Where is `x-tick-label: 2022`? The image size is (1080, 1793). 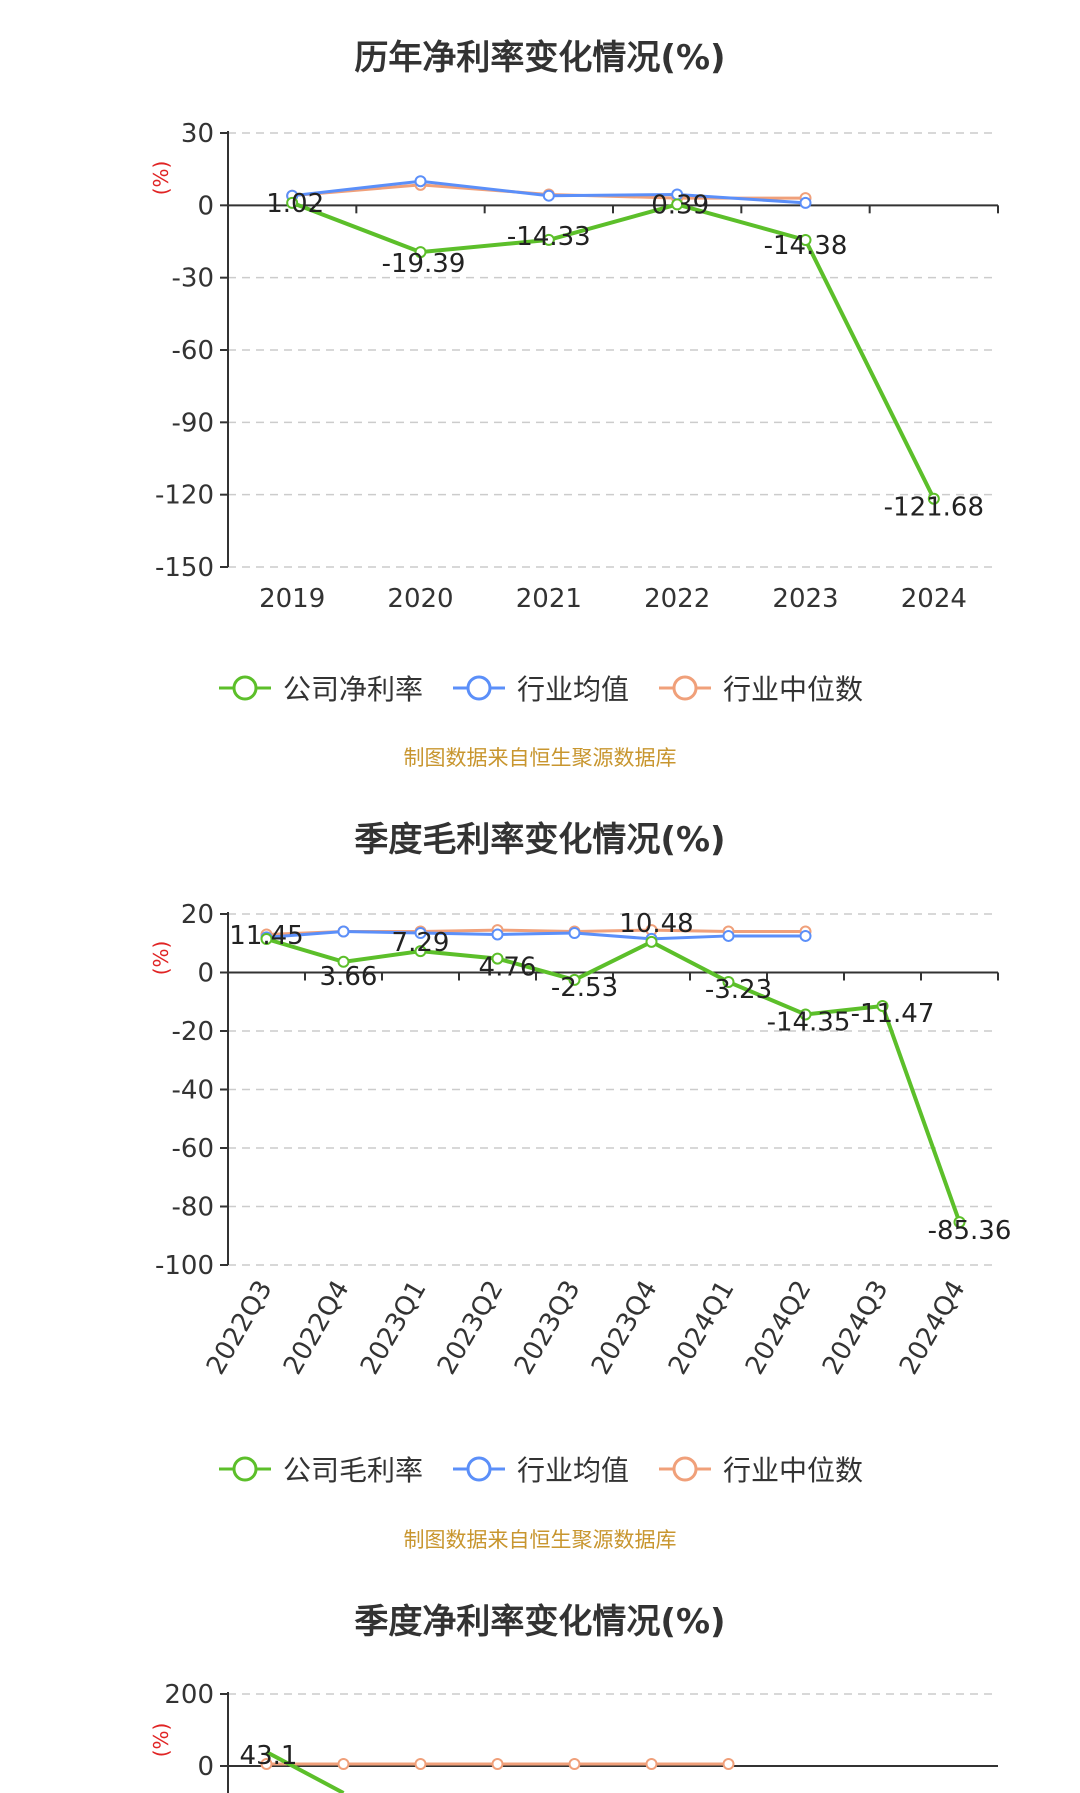 x-tick-label: 2022 is located at coordinates (677, 599).